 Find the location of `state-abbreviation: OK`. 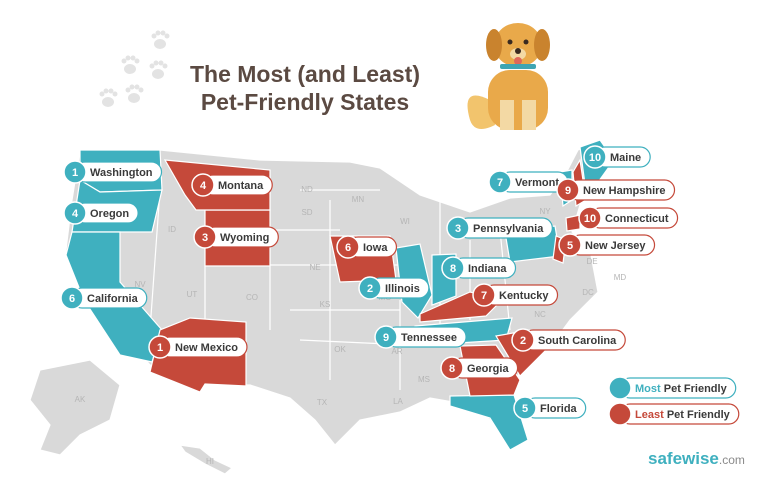

state-abbreviation: OK is located at coordinates (340, 349).